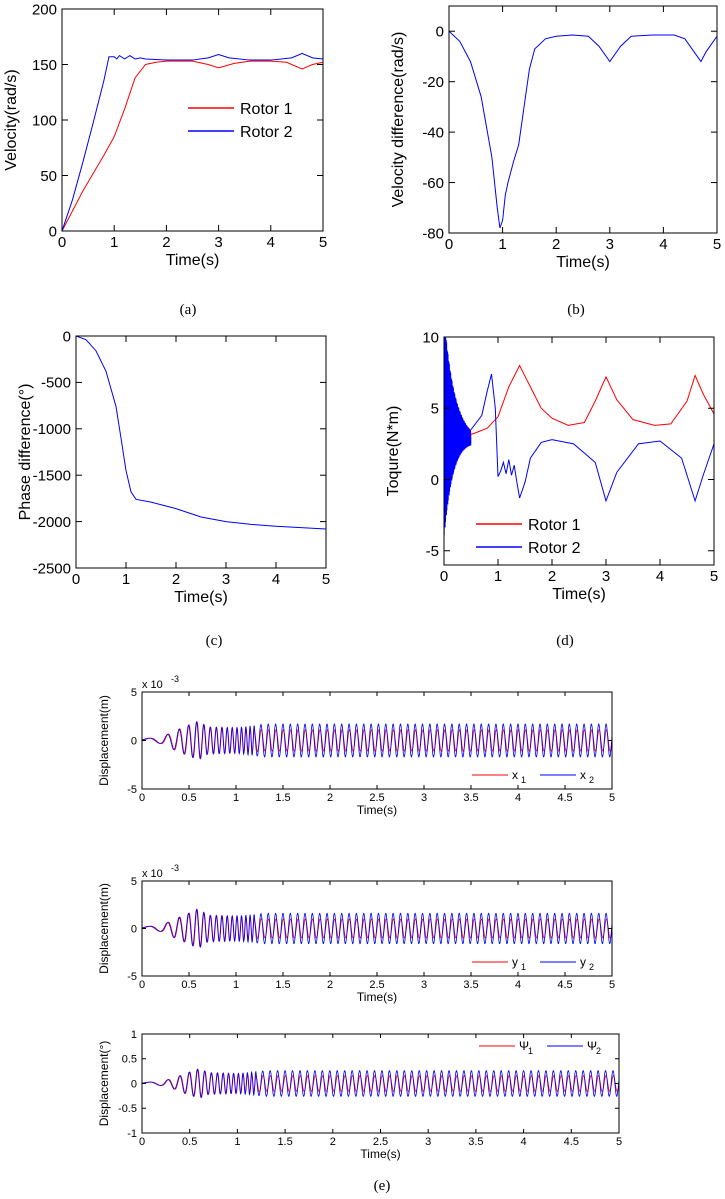  What do you see at coordinates (52, 475) in the screenshot?
I see `y-tick-label: -1500` at bounding box center [52, 475].